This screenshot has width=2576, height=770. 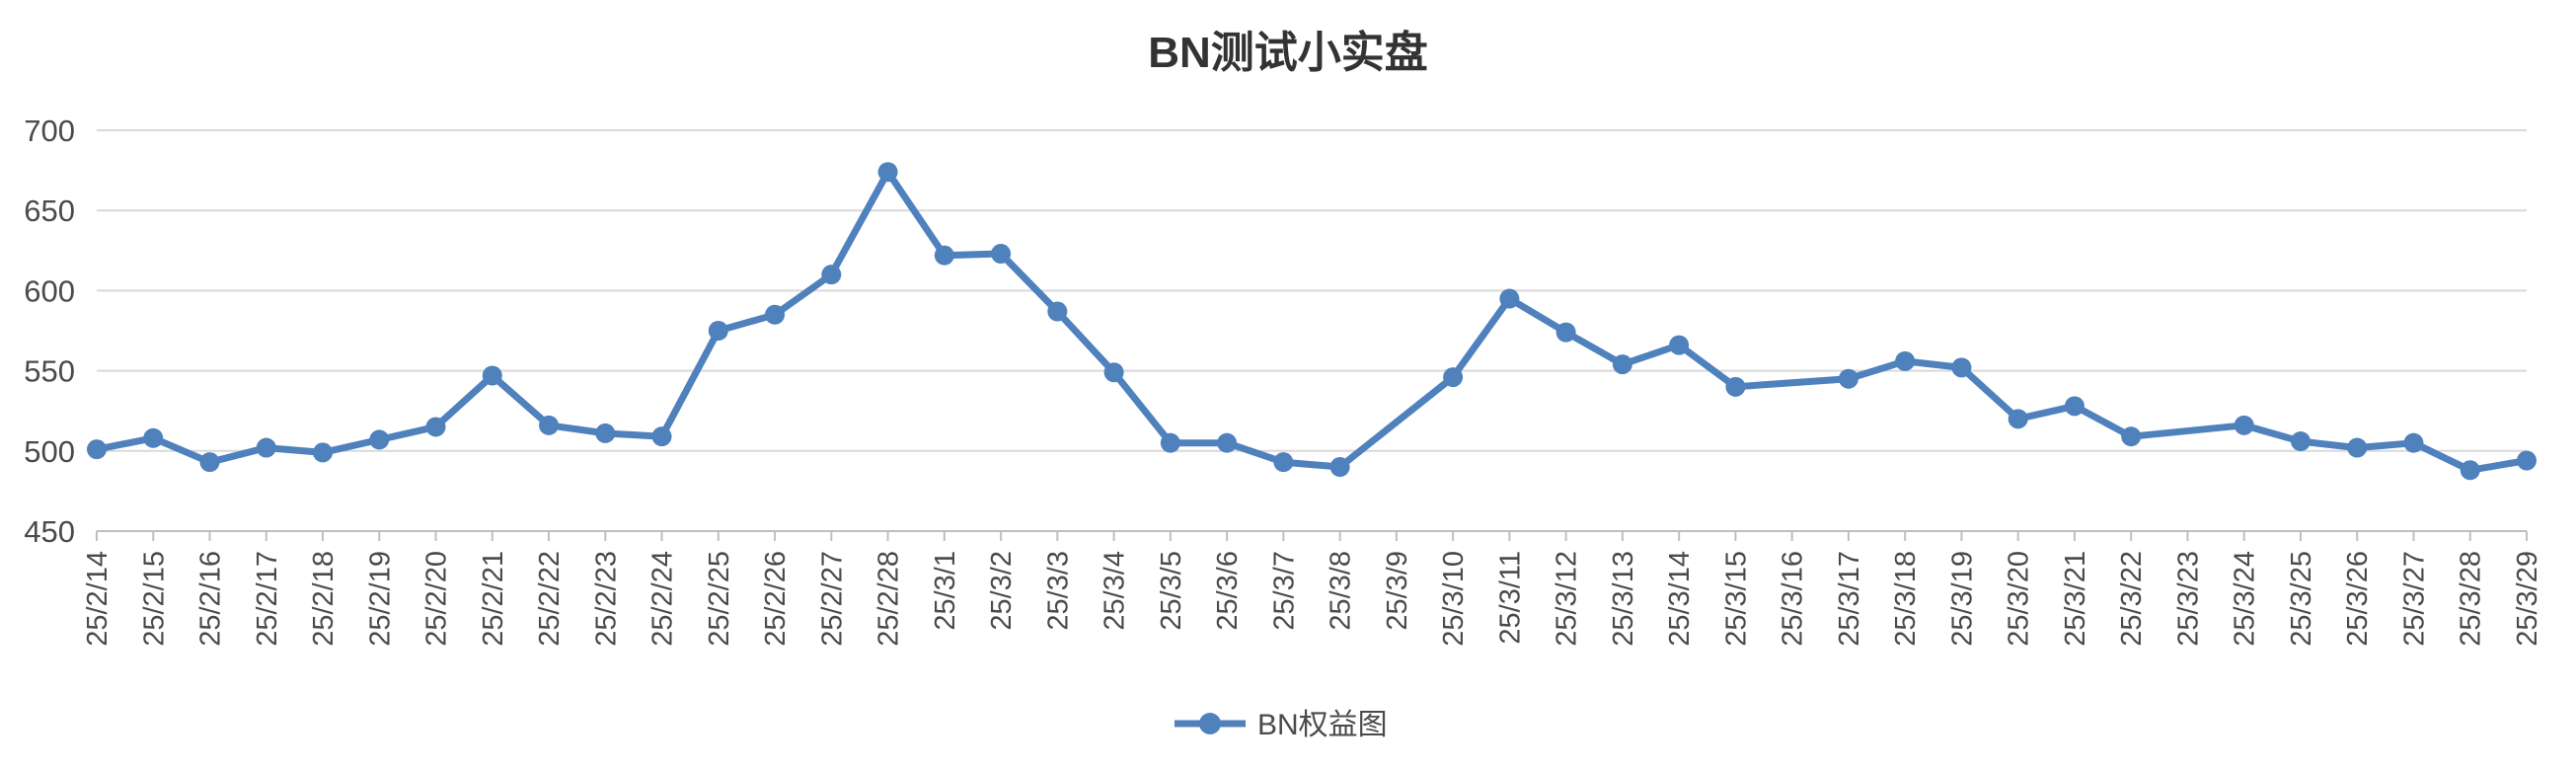 I want to click on y-tick-label: 700, so click(x=49, y=131).